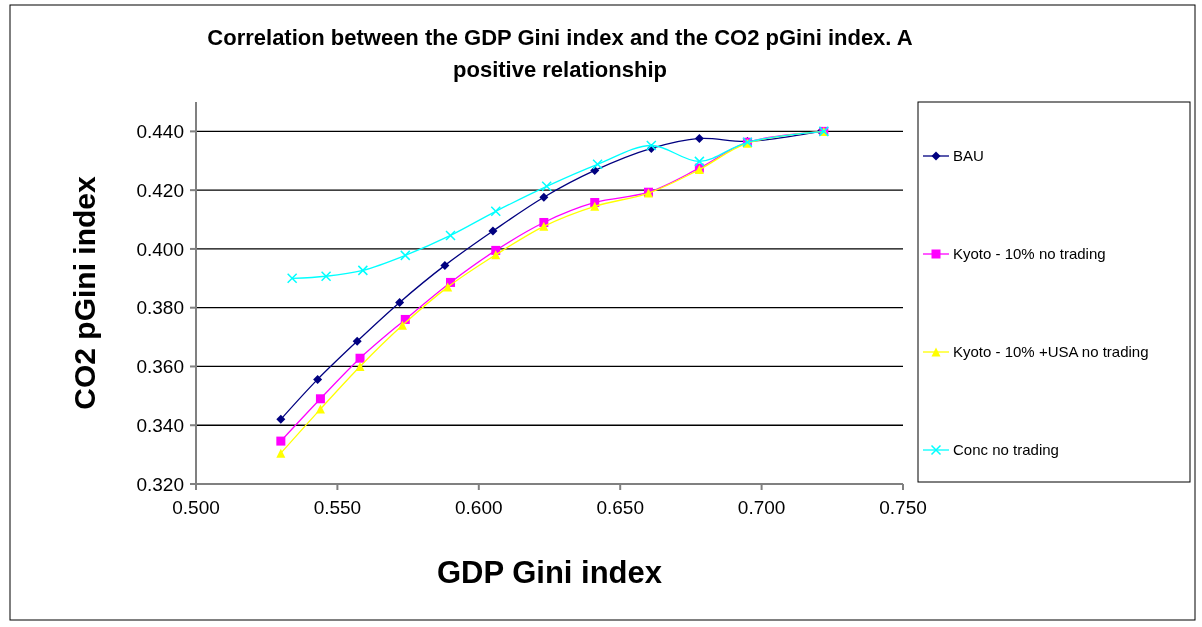 Image resolution: width=1202 pixels, height=627 pixels. I want to click on x-tick-label: 0.550, so click(337, 507).